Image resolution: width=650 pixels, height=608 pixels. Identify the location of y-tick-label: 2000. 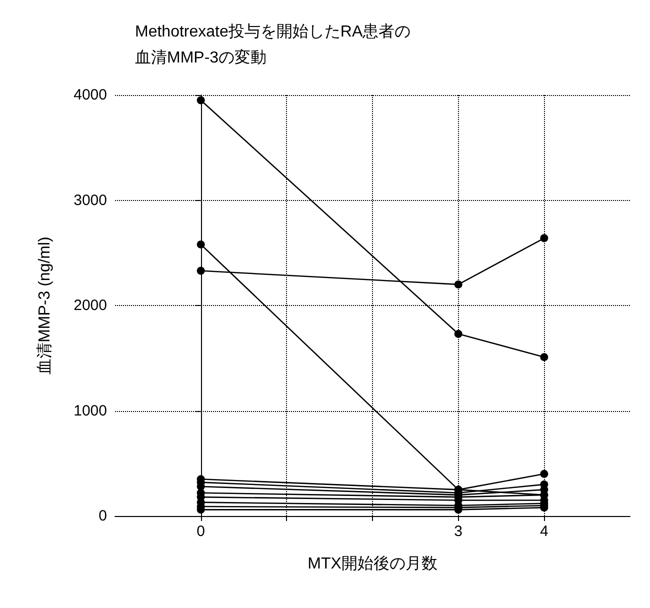
(90, 305).